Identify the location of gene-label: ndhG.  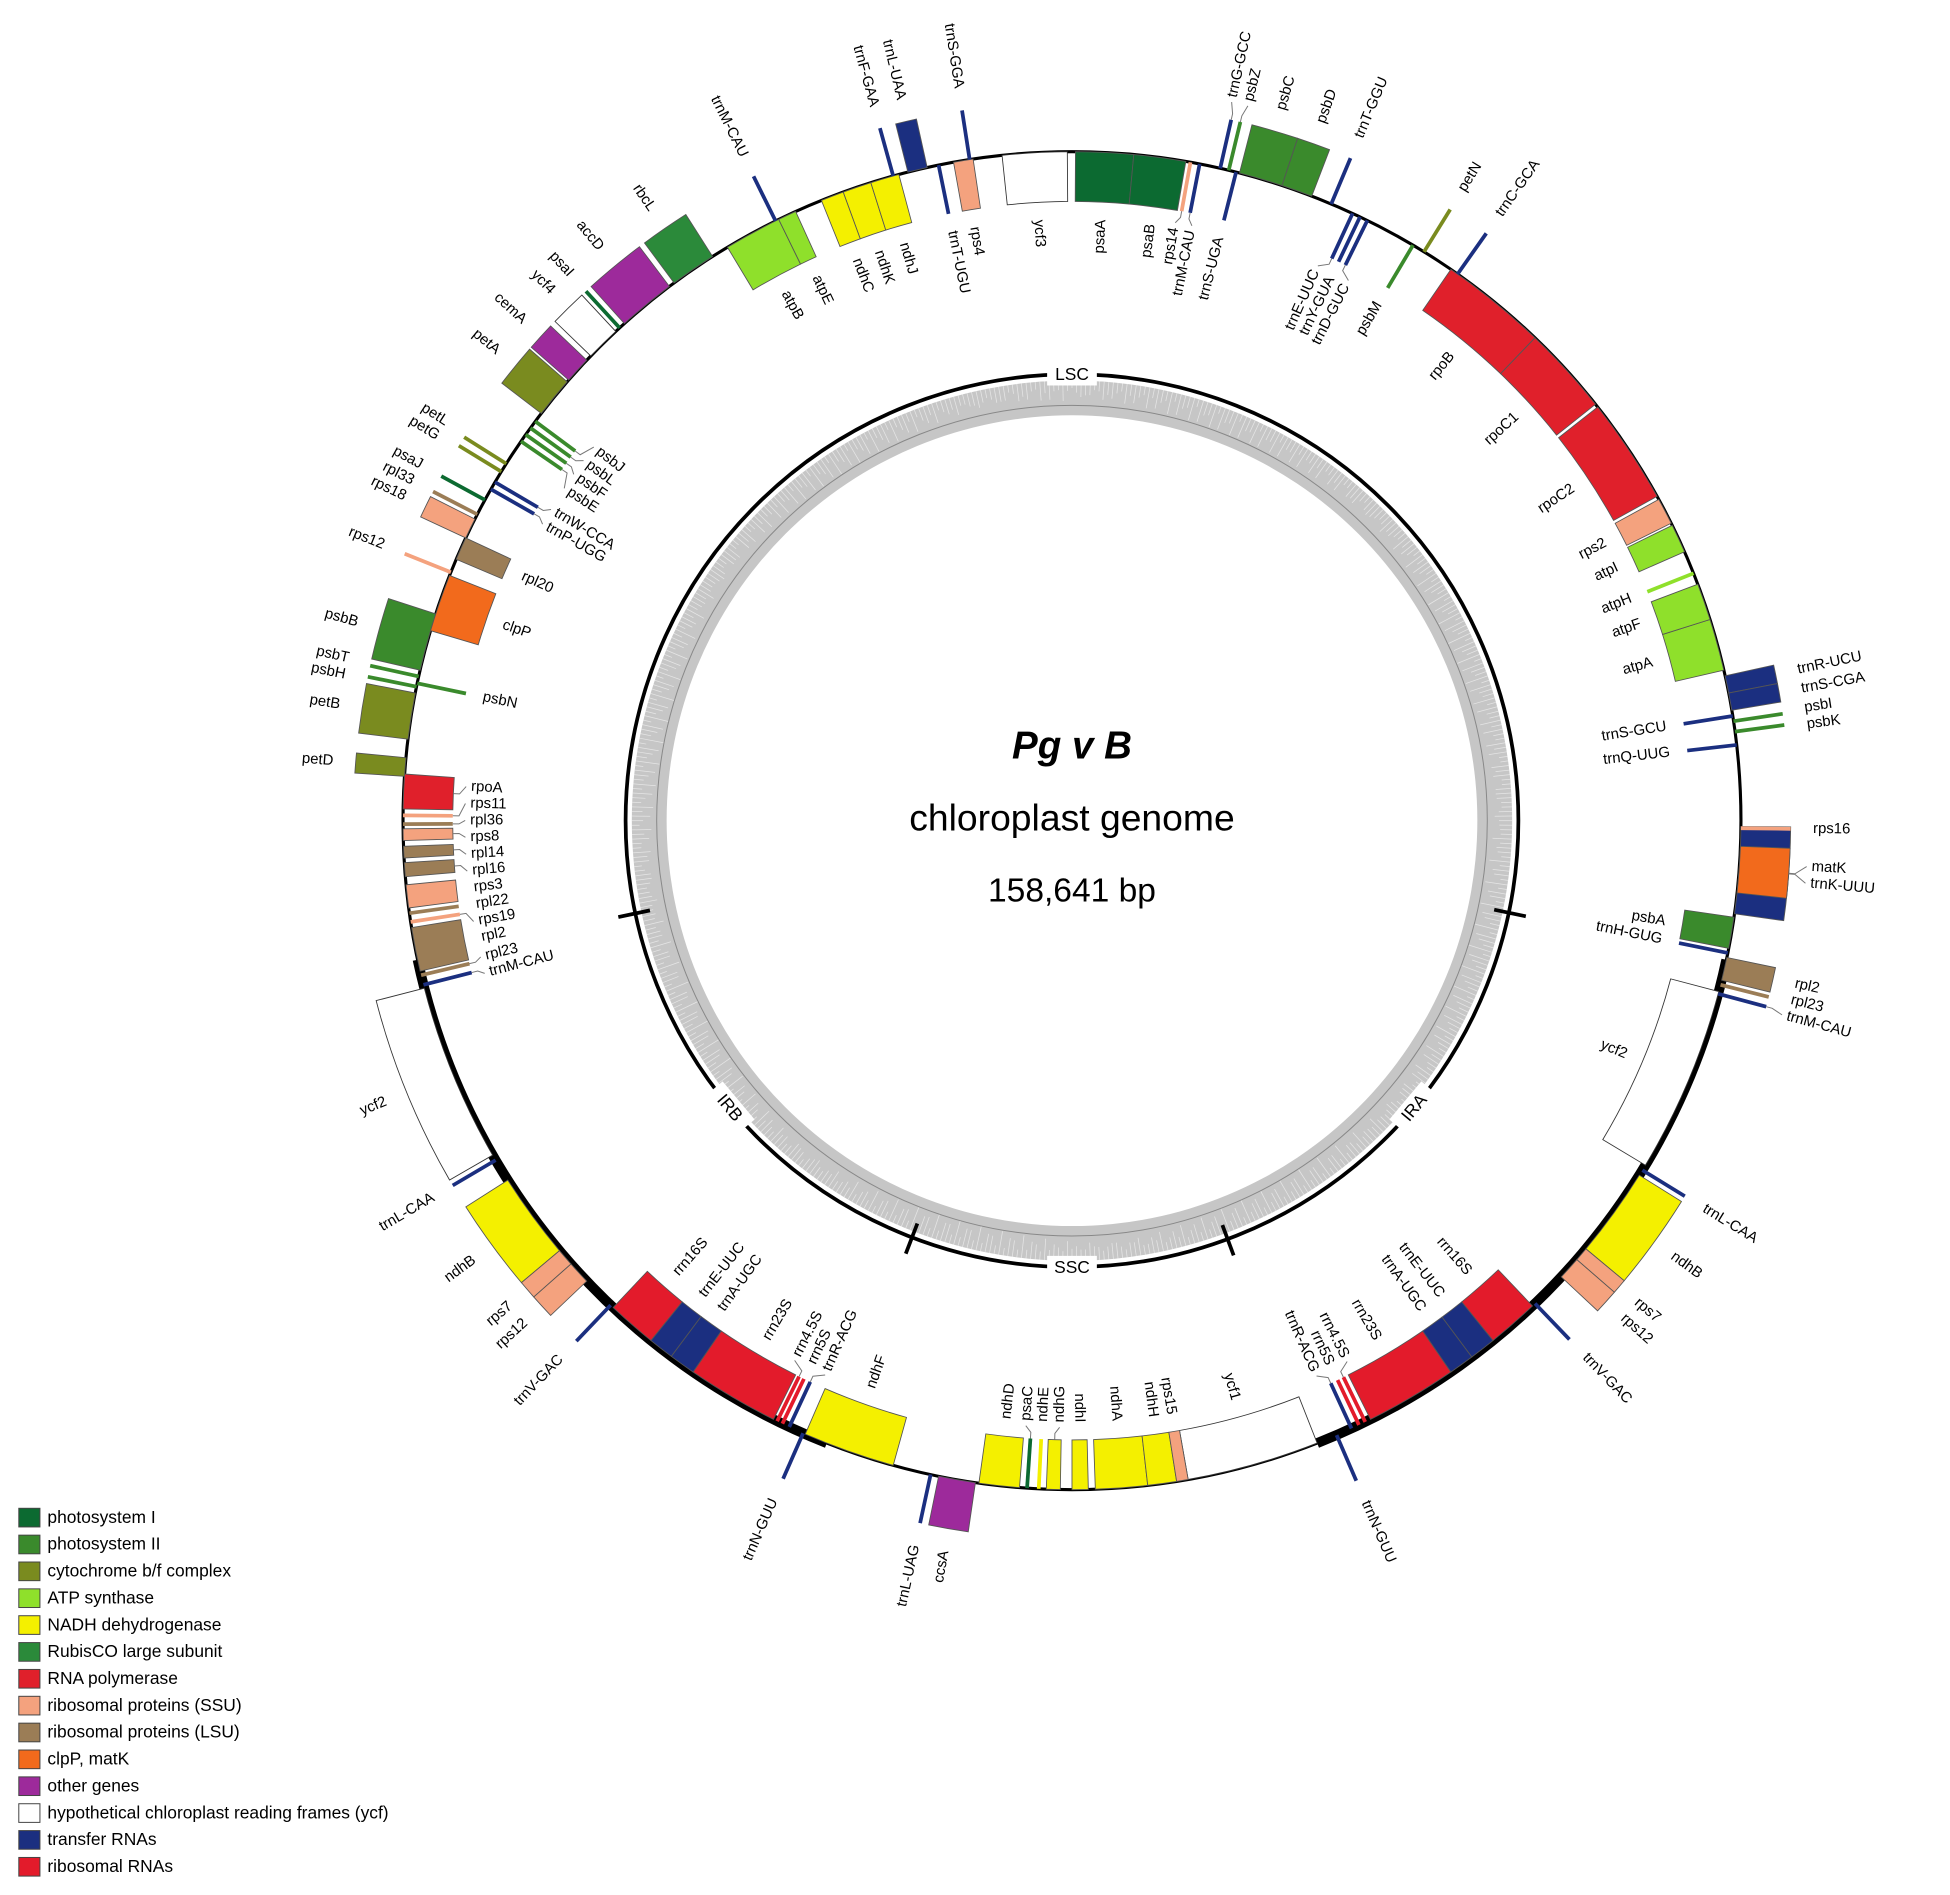
(1060, 1404).